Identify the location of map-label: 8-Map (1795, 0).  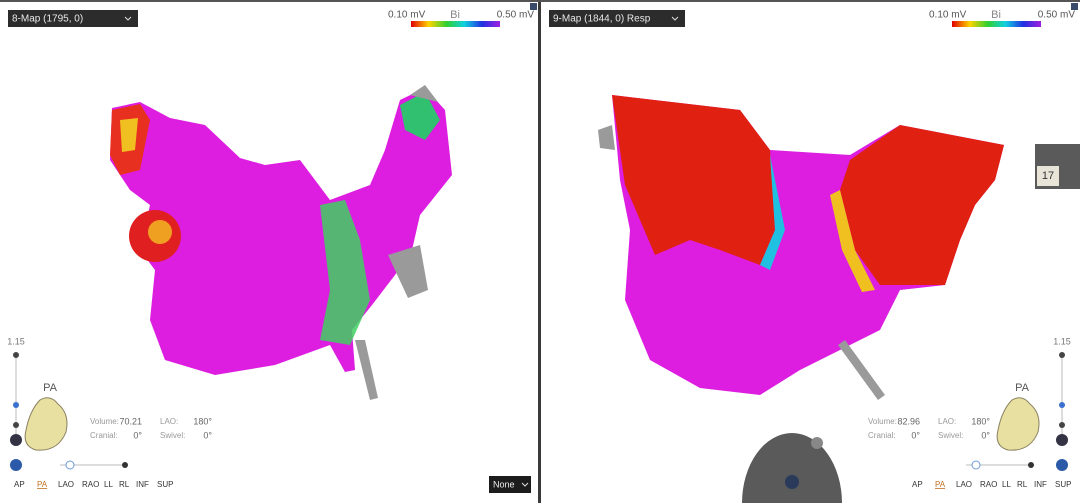
(47, 19).